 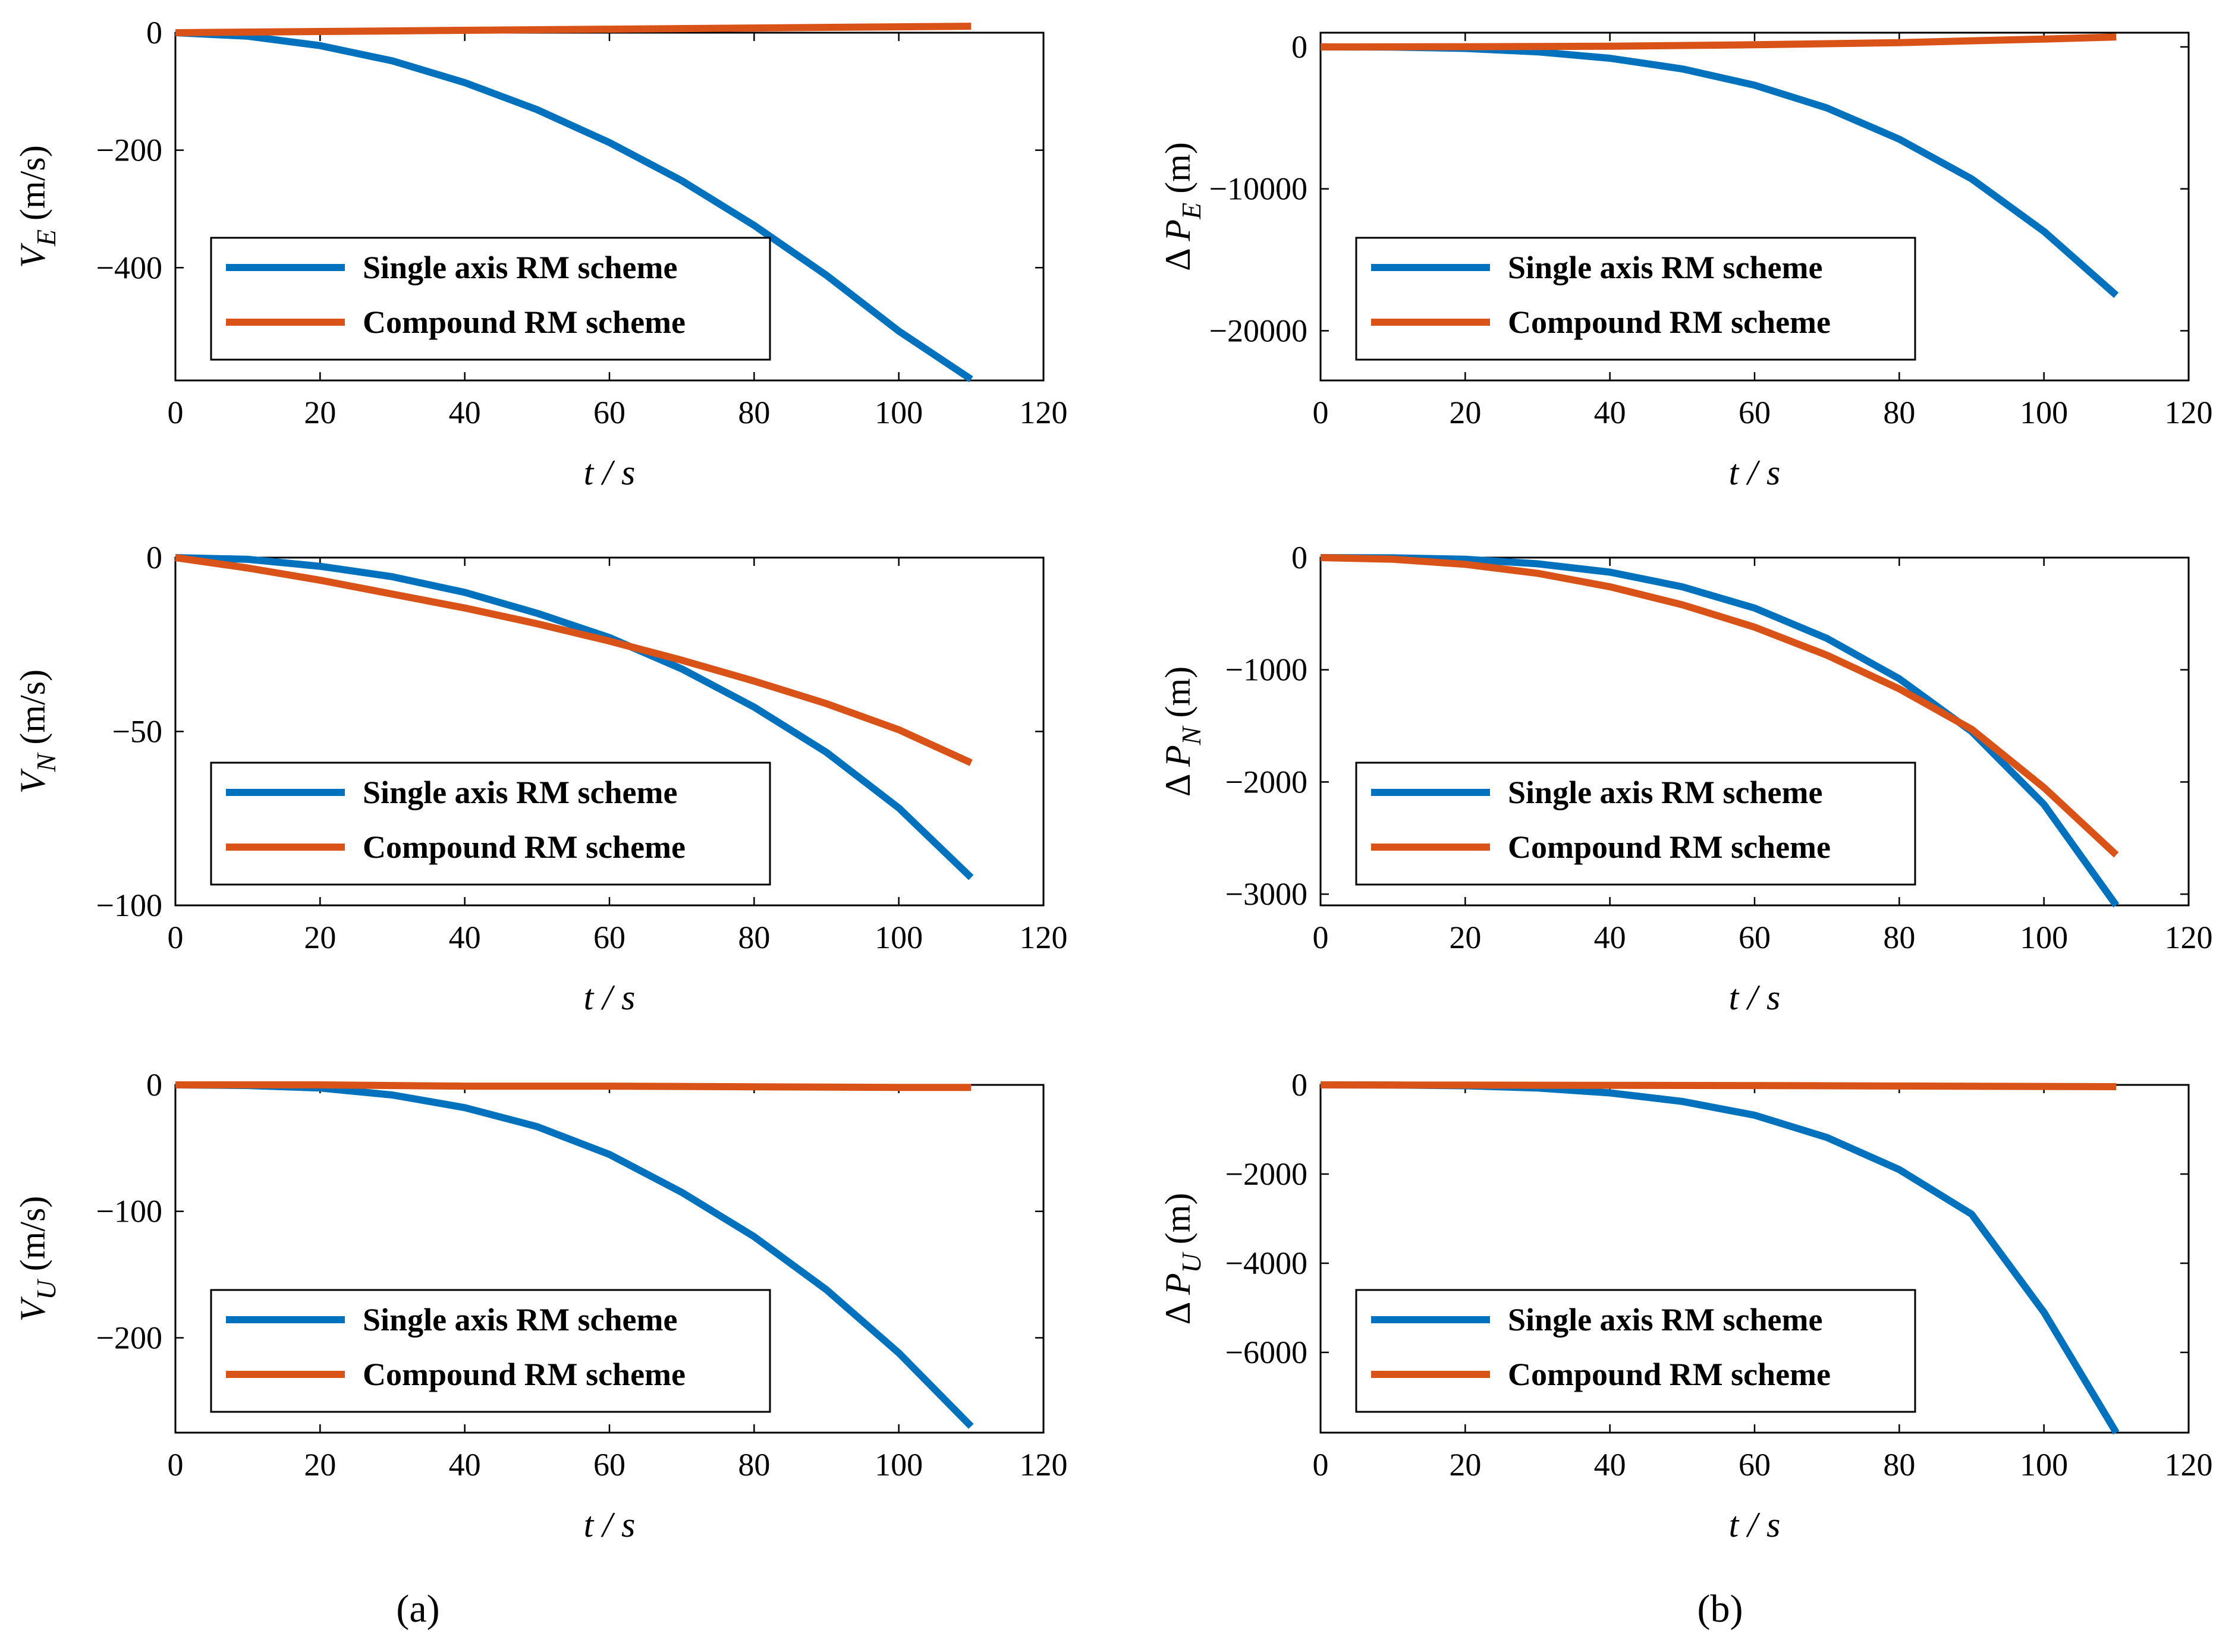 I want to click on y-axis-label: VE (m/s), so click(x=37, y=206).